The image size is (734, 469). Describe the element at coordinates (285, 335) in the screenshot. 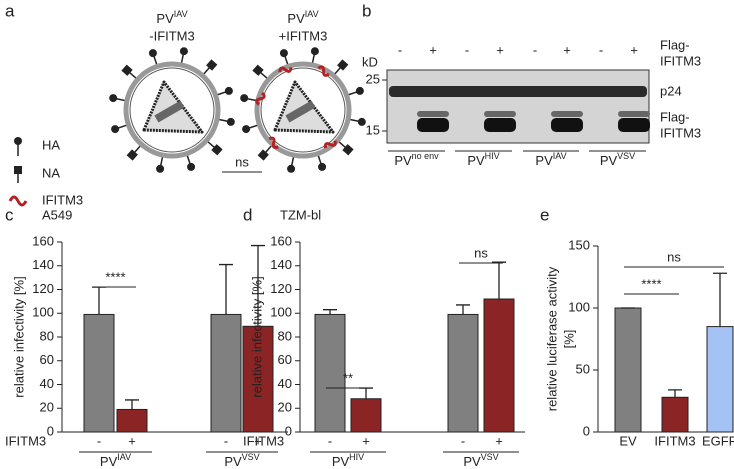

I see `y-tick-label: 80` at that location.